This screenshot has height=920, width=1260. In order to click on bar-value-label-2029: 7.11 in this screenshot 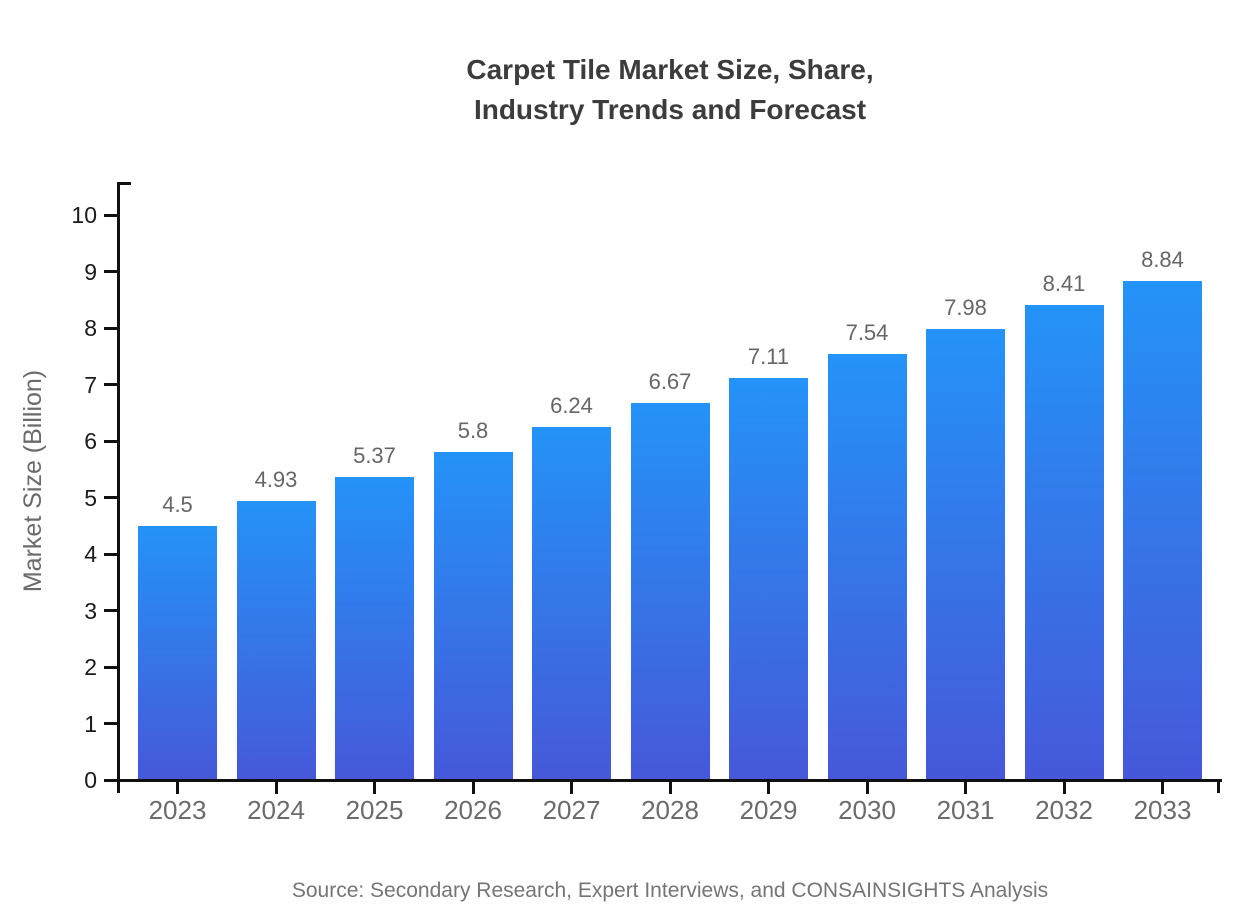, I will do `click(768, 357)`.